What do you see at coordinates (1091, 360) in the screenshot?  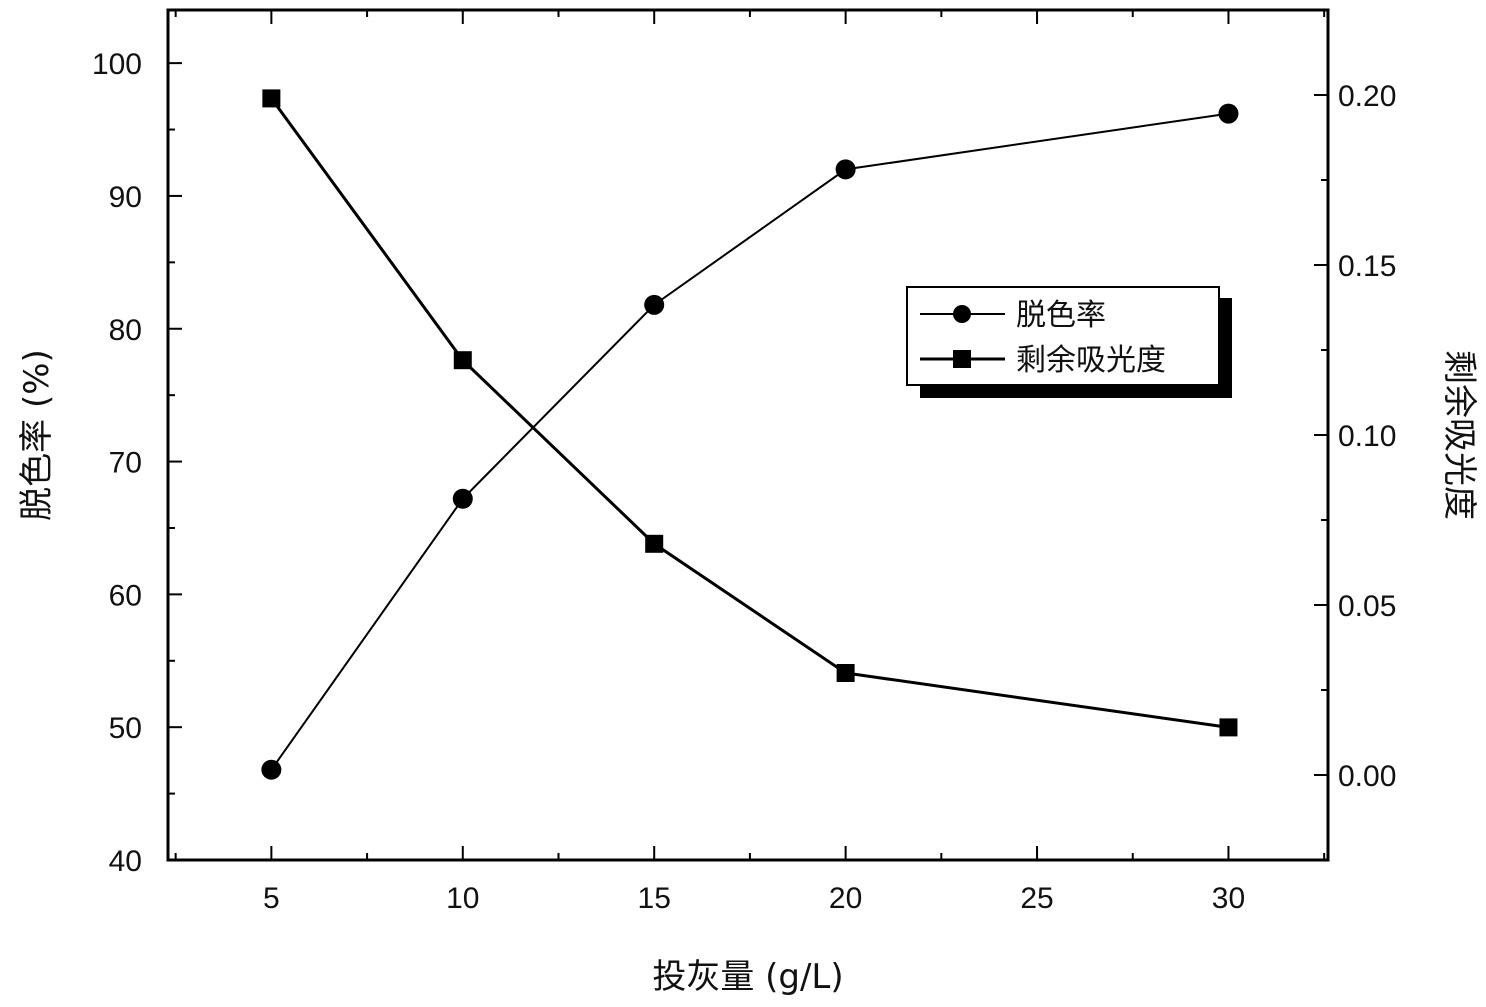 I see `legend-label-absorbance: 剩余吸光度` at bounding box center [1091, 360].